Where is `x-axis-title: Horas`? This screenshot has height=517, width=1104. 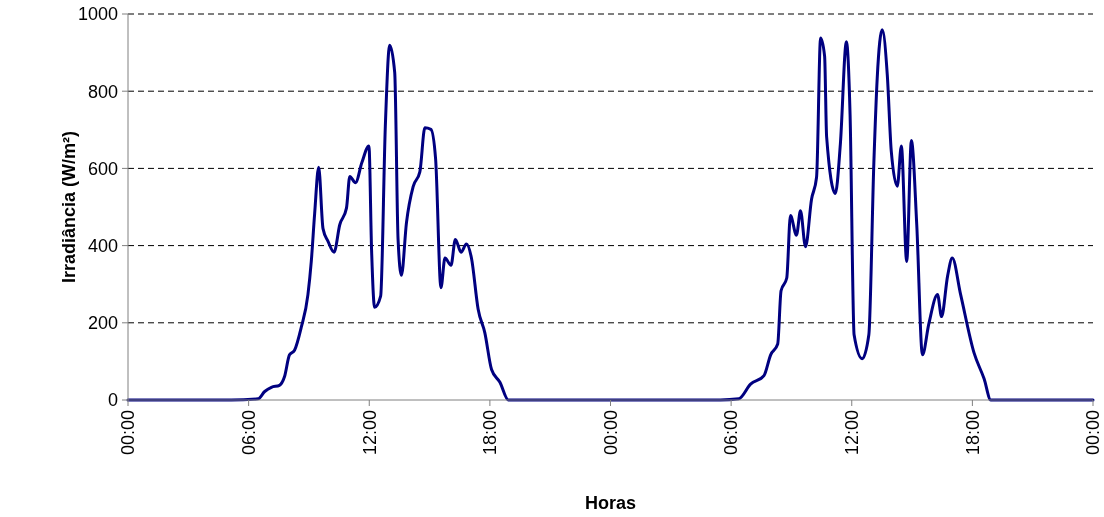 x-axis-title: Horas is located at coordinates (610, 503).